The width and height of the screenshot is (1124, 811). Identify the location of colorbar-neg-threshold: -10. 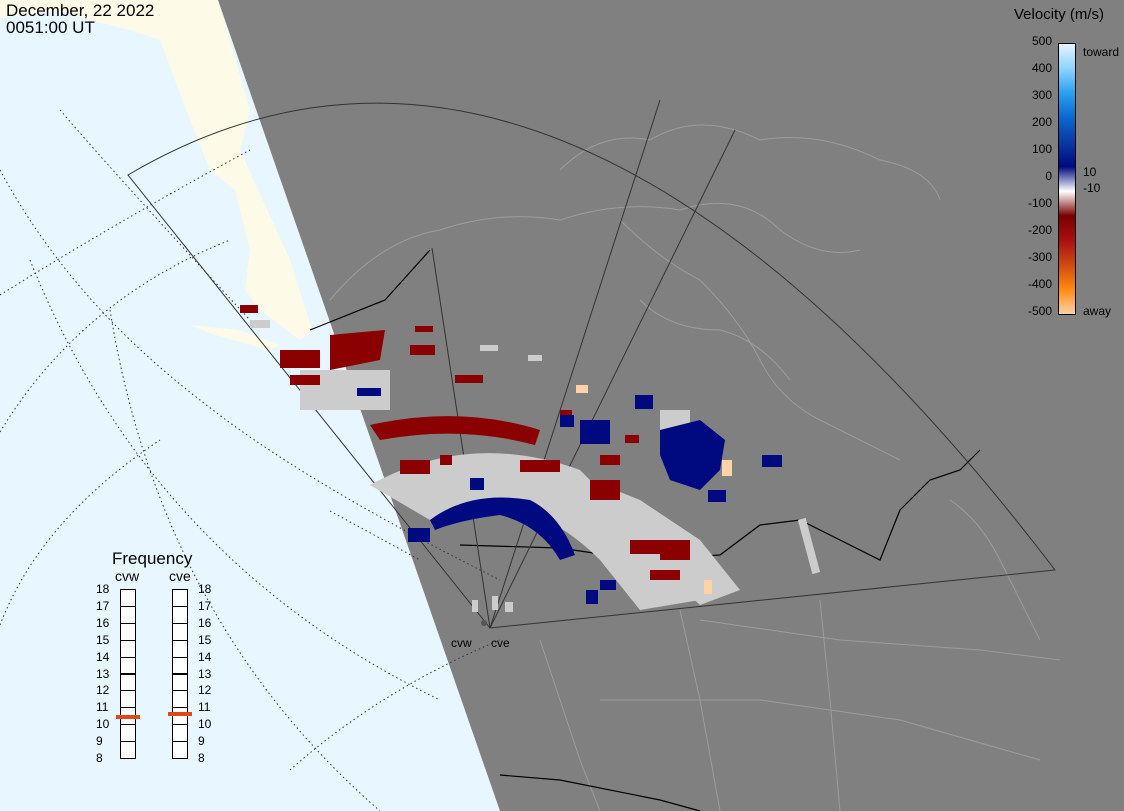
(1092, 188).